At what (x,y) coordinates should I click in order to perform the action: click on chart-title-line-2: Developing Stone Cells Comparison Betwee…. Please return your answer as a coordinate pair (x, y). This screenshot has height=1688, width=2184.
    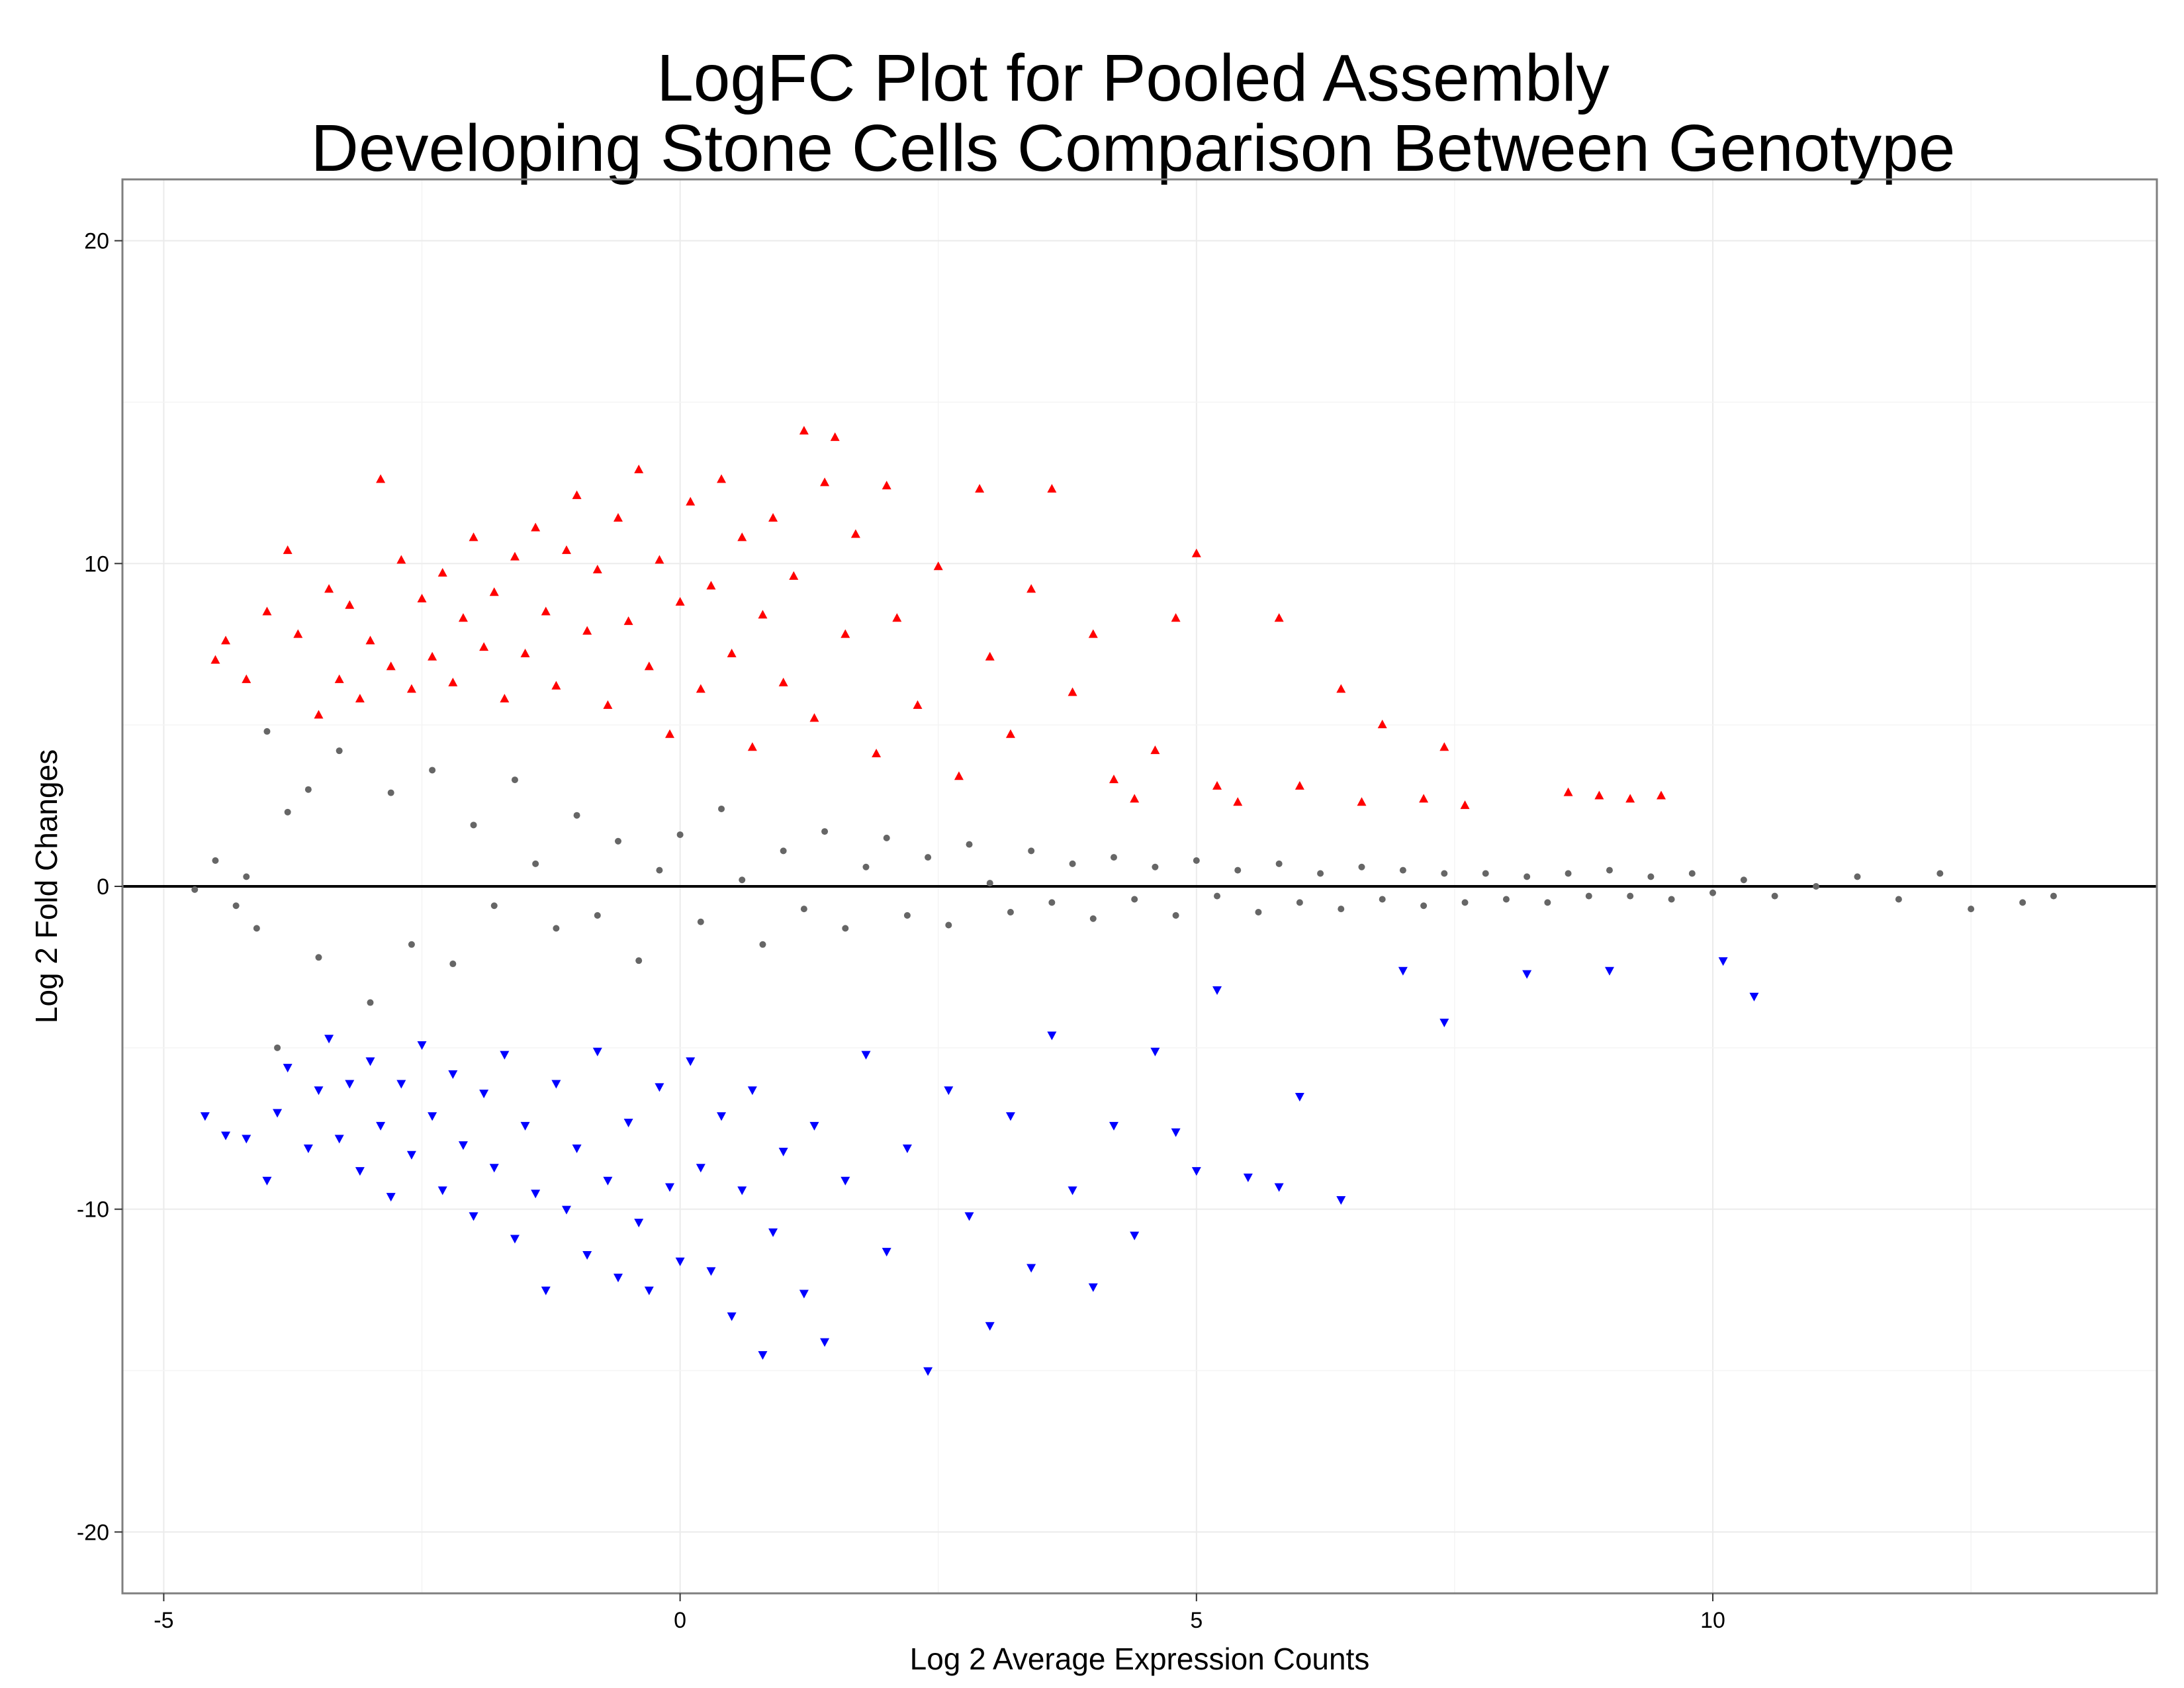
    Looking at the image, I should click on (1133, 148).